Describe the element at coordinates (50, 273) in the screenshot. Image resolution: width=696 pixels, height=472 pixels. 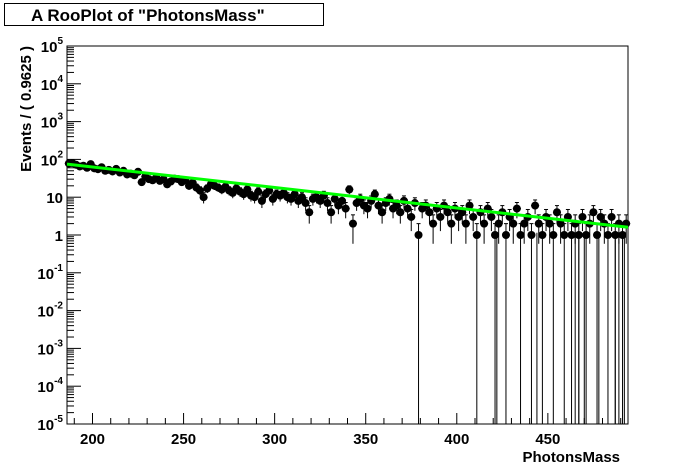
I see `y-tick-label: 10⁻¹` at that location.